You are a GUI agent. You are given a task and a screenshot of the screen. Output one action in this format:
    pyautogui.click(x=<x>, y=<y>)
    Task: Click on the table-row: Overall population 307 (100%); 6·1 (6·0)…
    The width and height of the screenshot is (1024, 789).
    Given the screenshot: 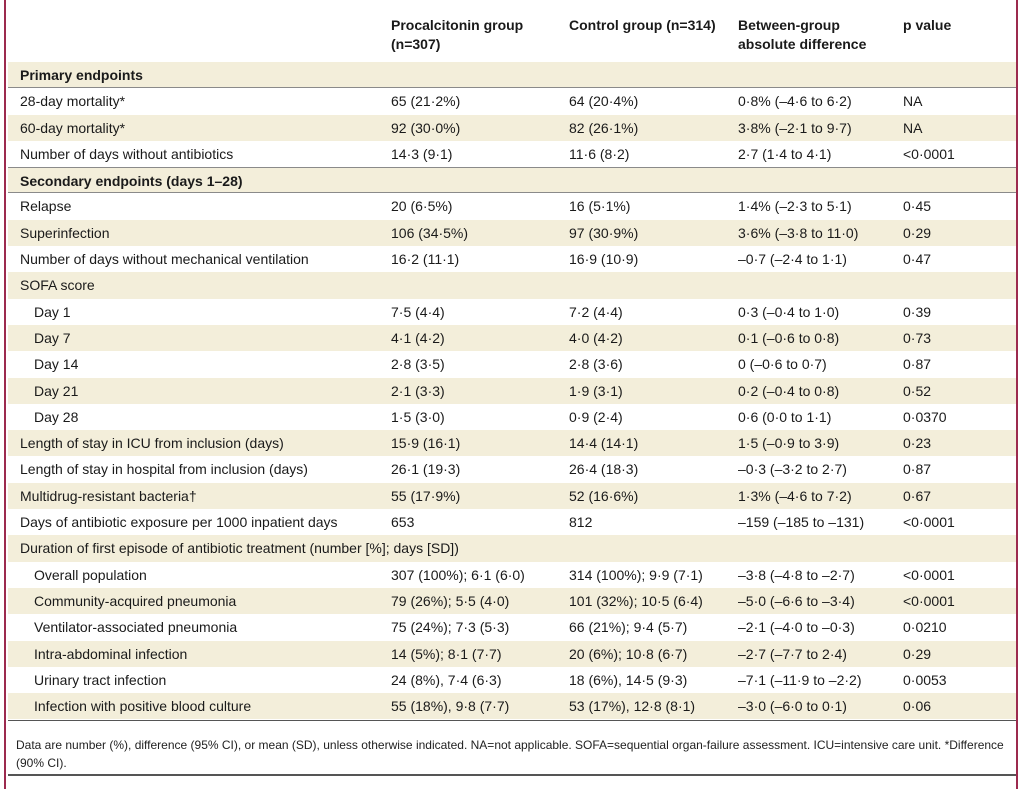 What is the action you would take?
    pyautogui.click(x=512, y=575)
    